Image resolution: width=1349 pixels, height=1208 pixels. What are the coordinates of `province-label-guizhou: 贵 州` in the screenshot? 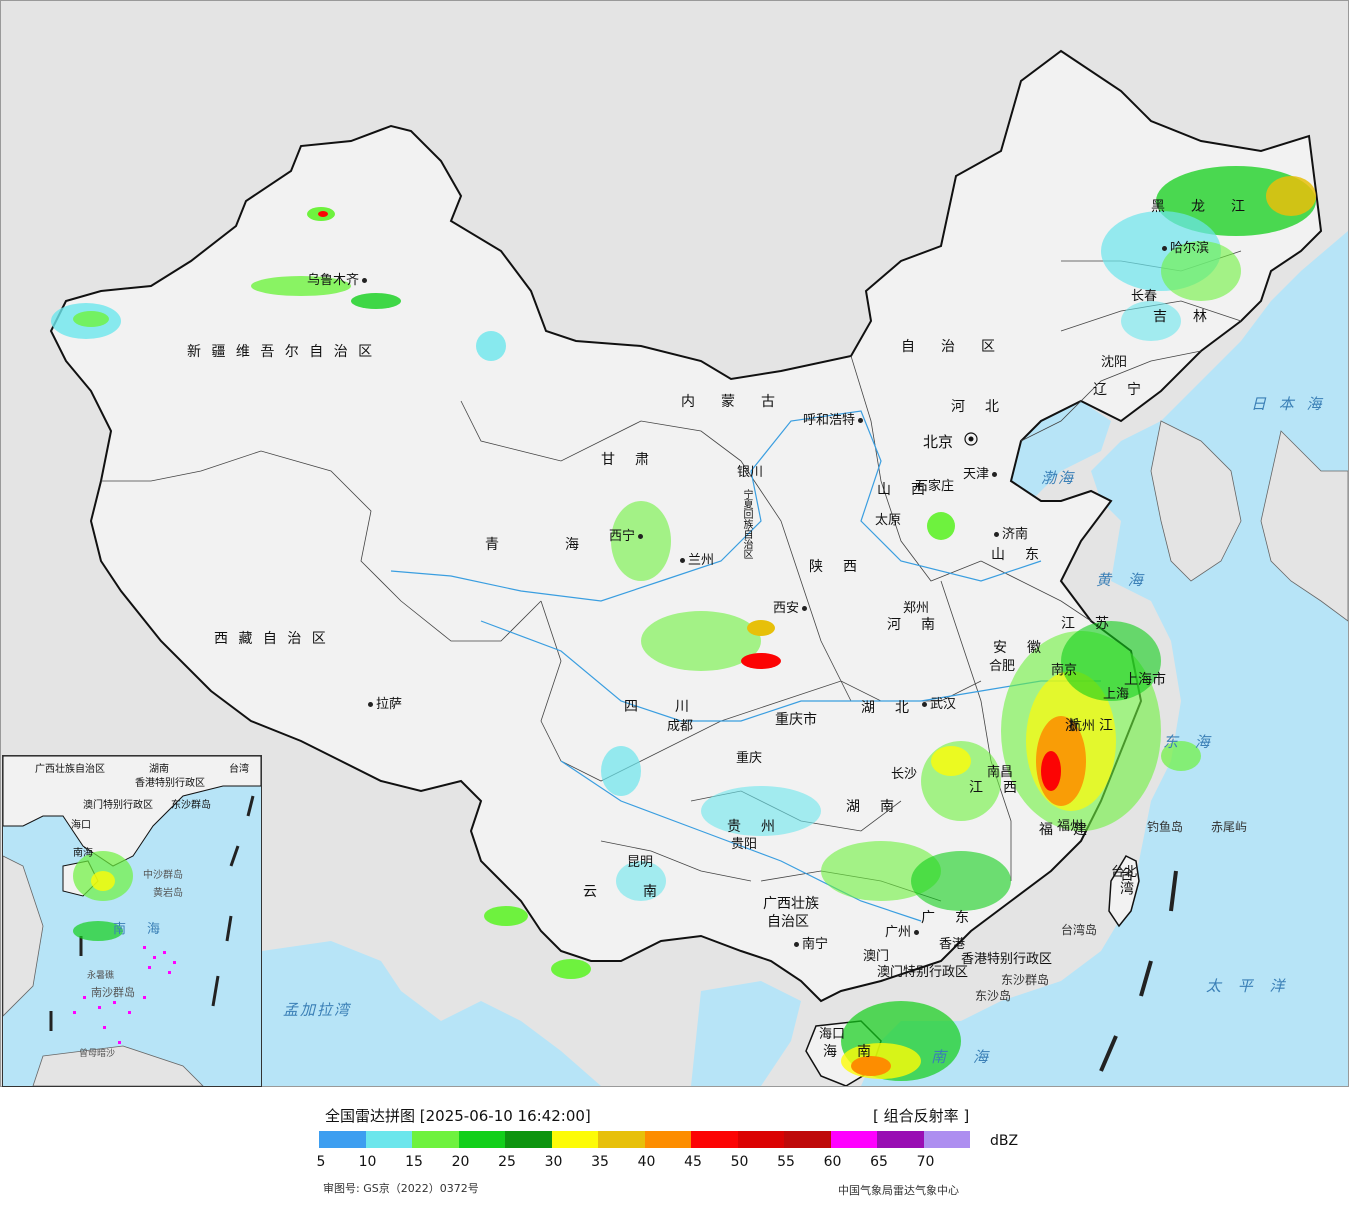 It's located at (752, 827).